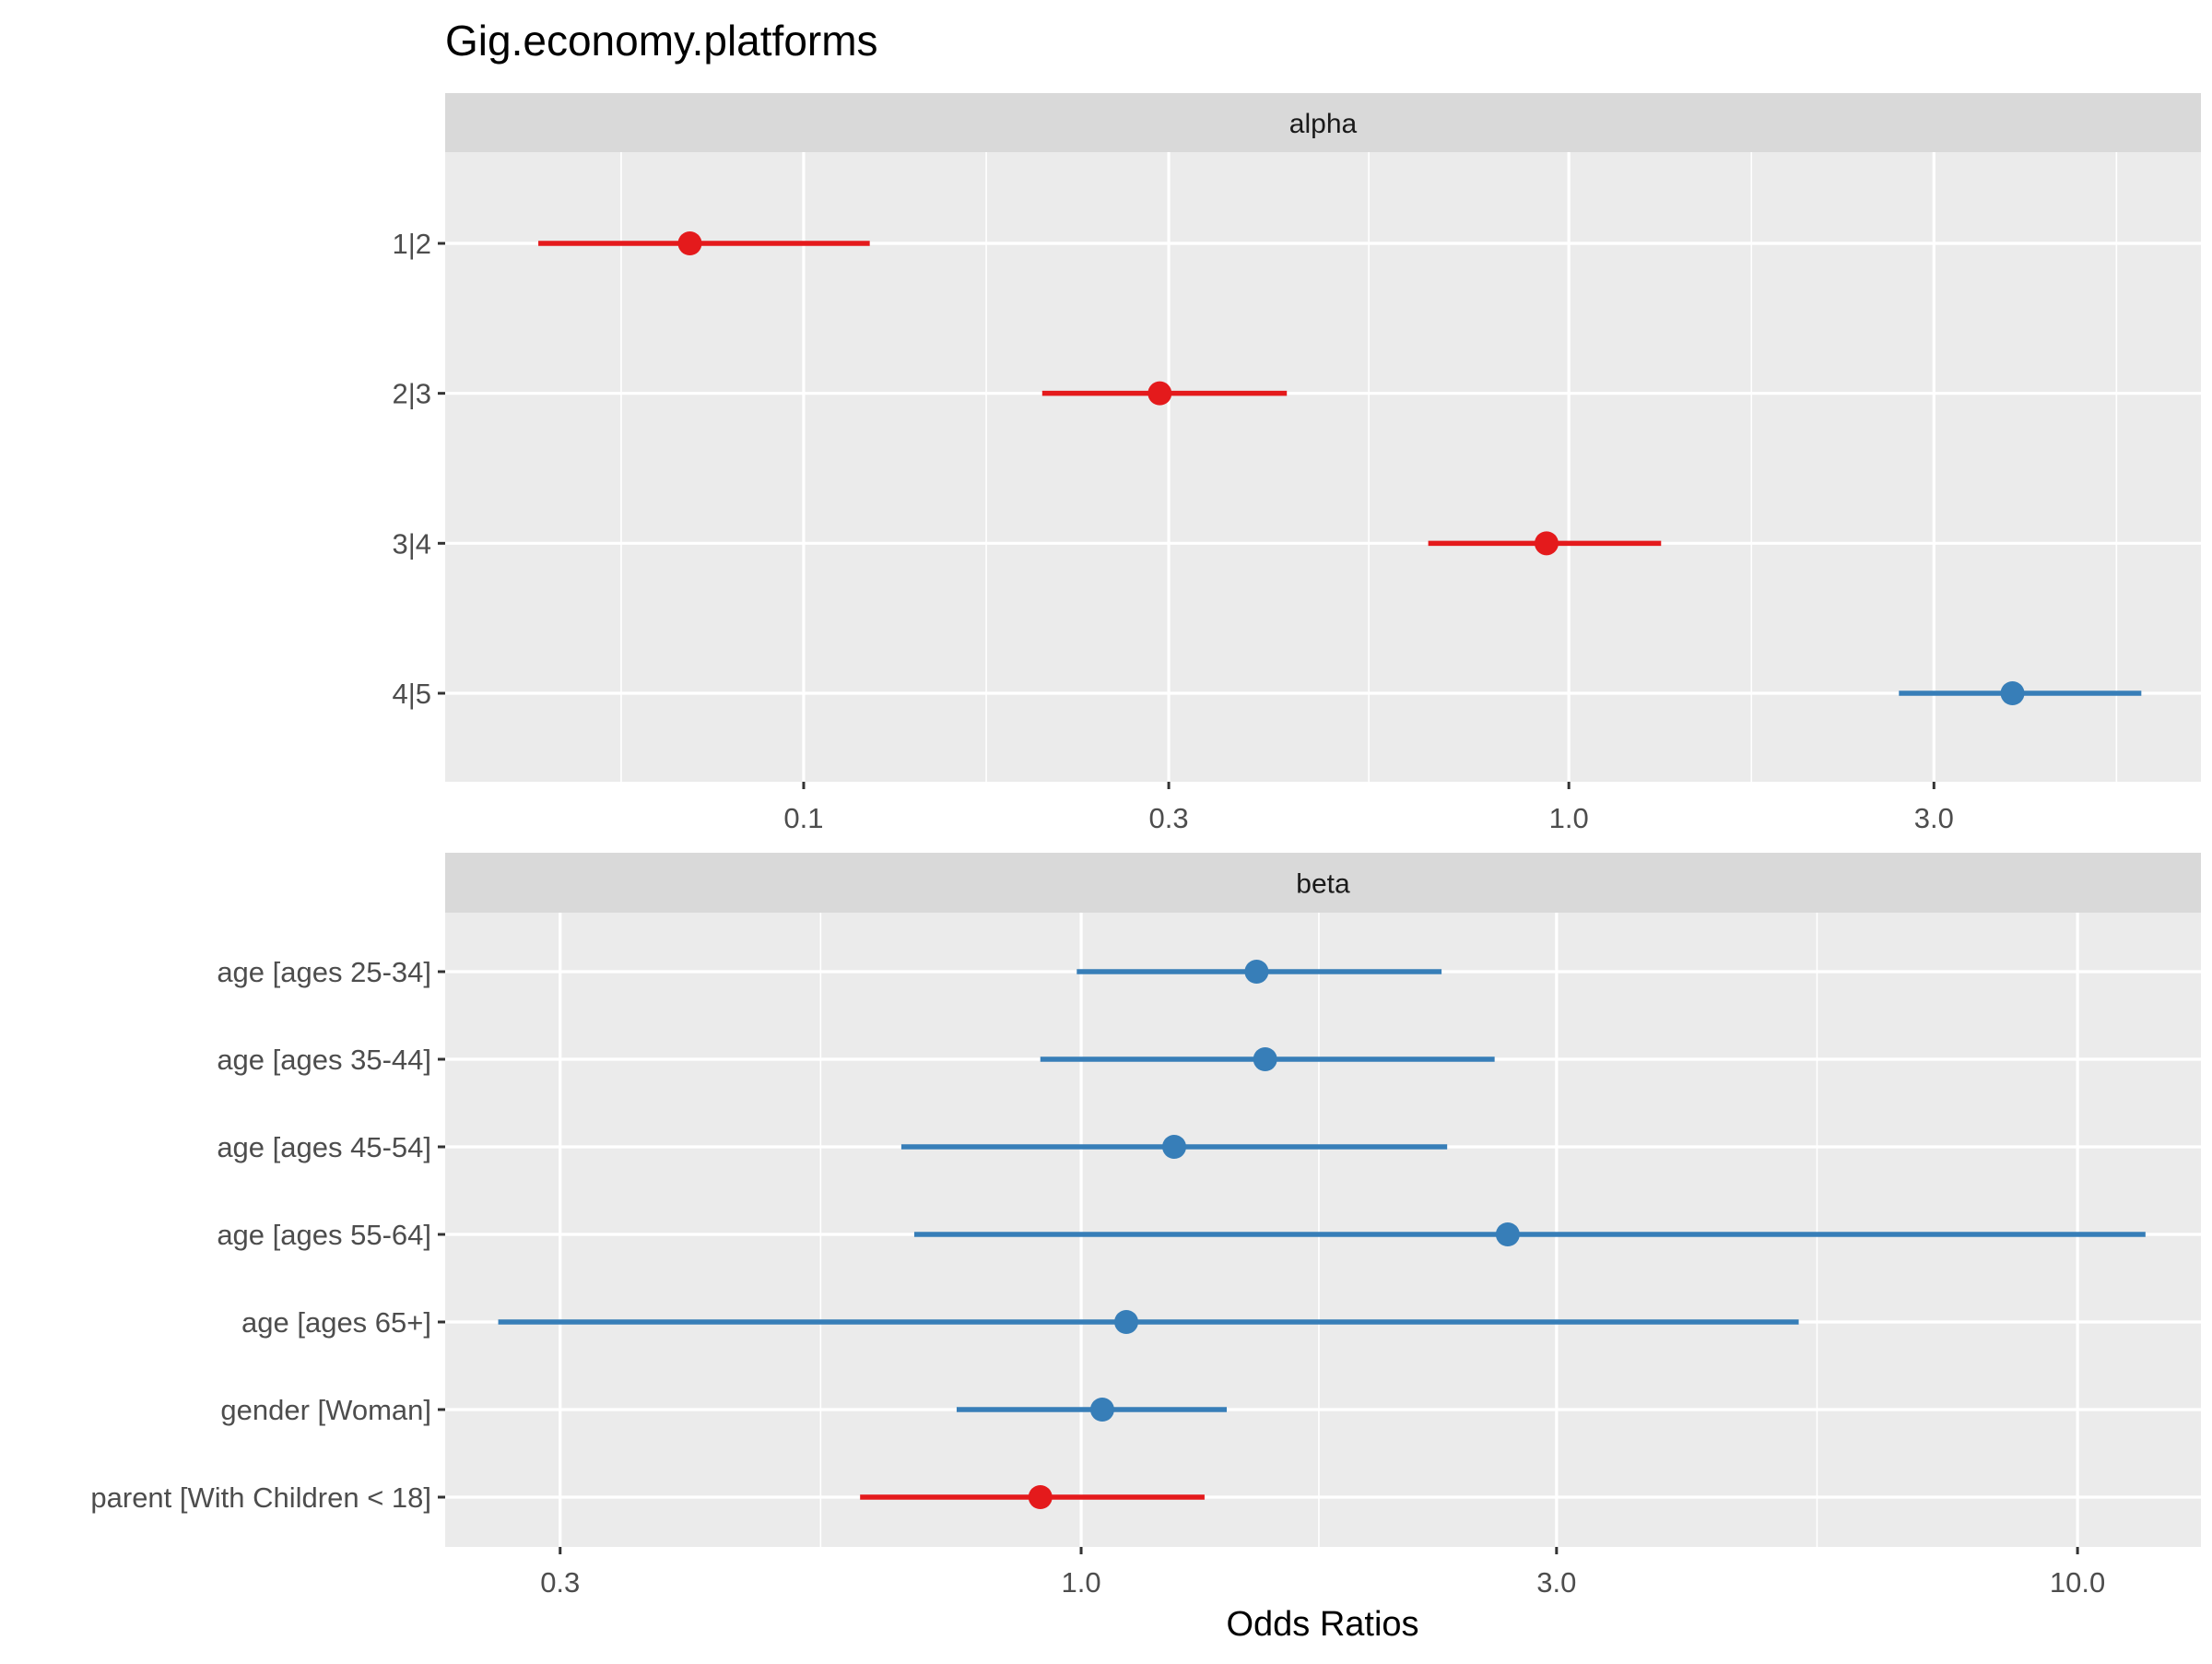  What do you see at coordinates (1322, 1624) in the screenshot?
I see `x-axis-title: Odds Ratios` at bounding box center [1322, 1624].